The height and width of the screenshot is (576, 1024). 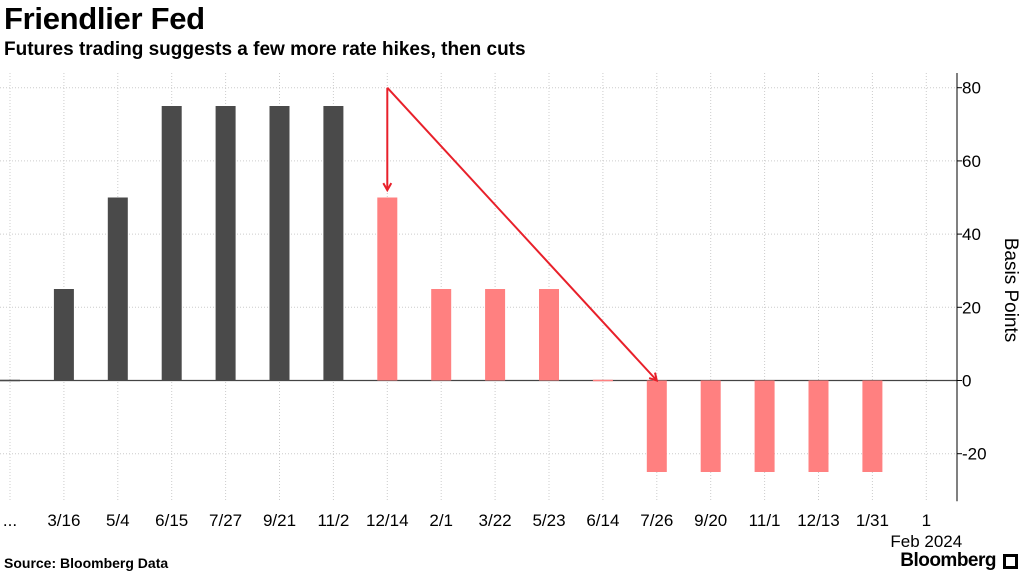 What do you see at coordinates (971, 161) in the screenshot?
I see `y-tick-label: 60` at bounding box center [971, 161].